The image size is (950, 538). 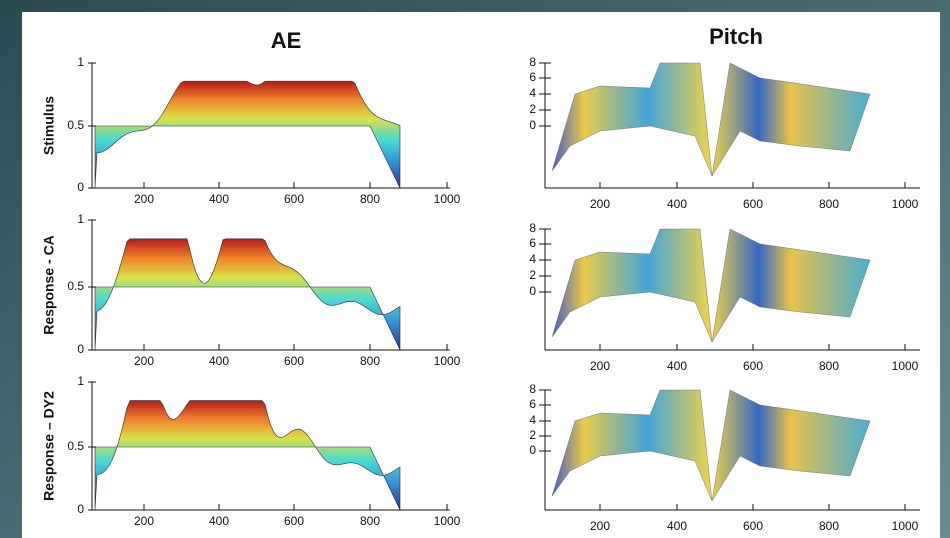 What do you see at coordinates (286, 40) in the screenshot?
I see `column-title: AE` at bounding box center [286, 40].